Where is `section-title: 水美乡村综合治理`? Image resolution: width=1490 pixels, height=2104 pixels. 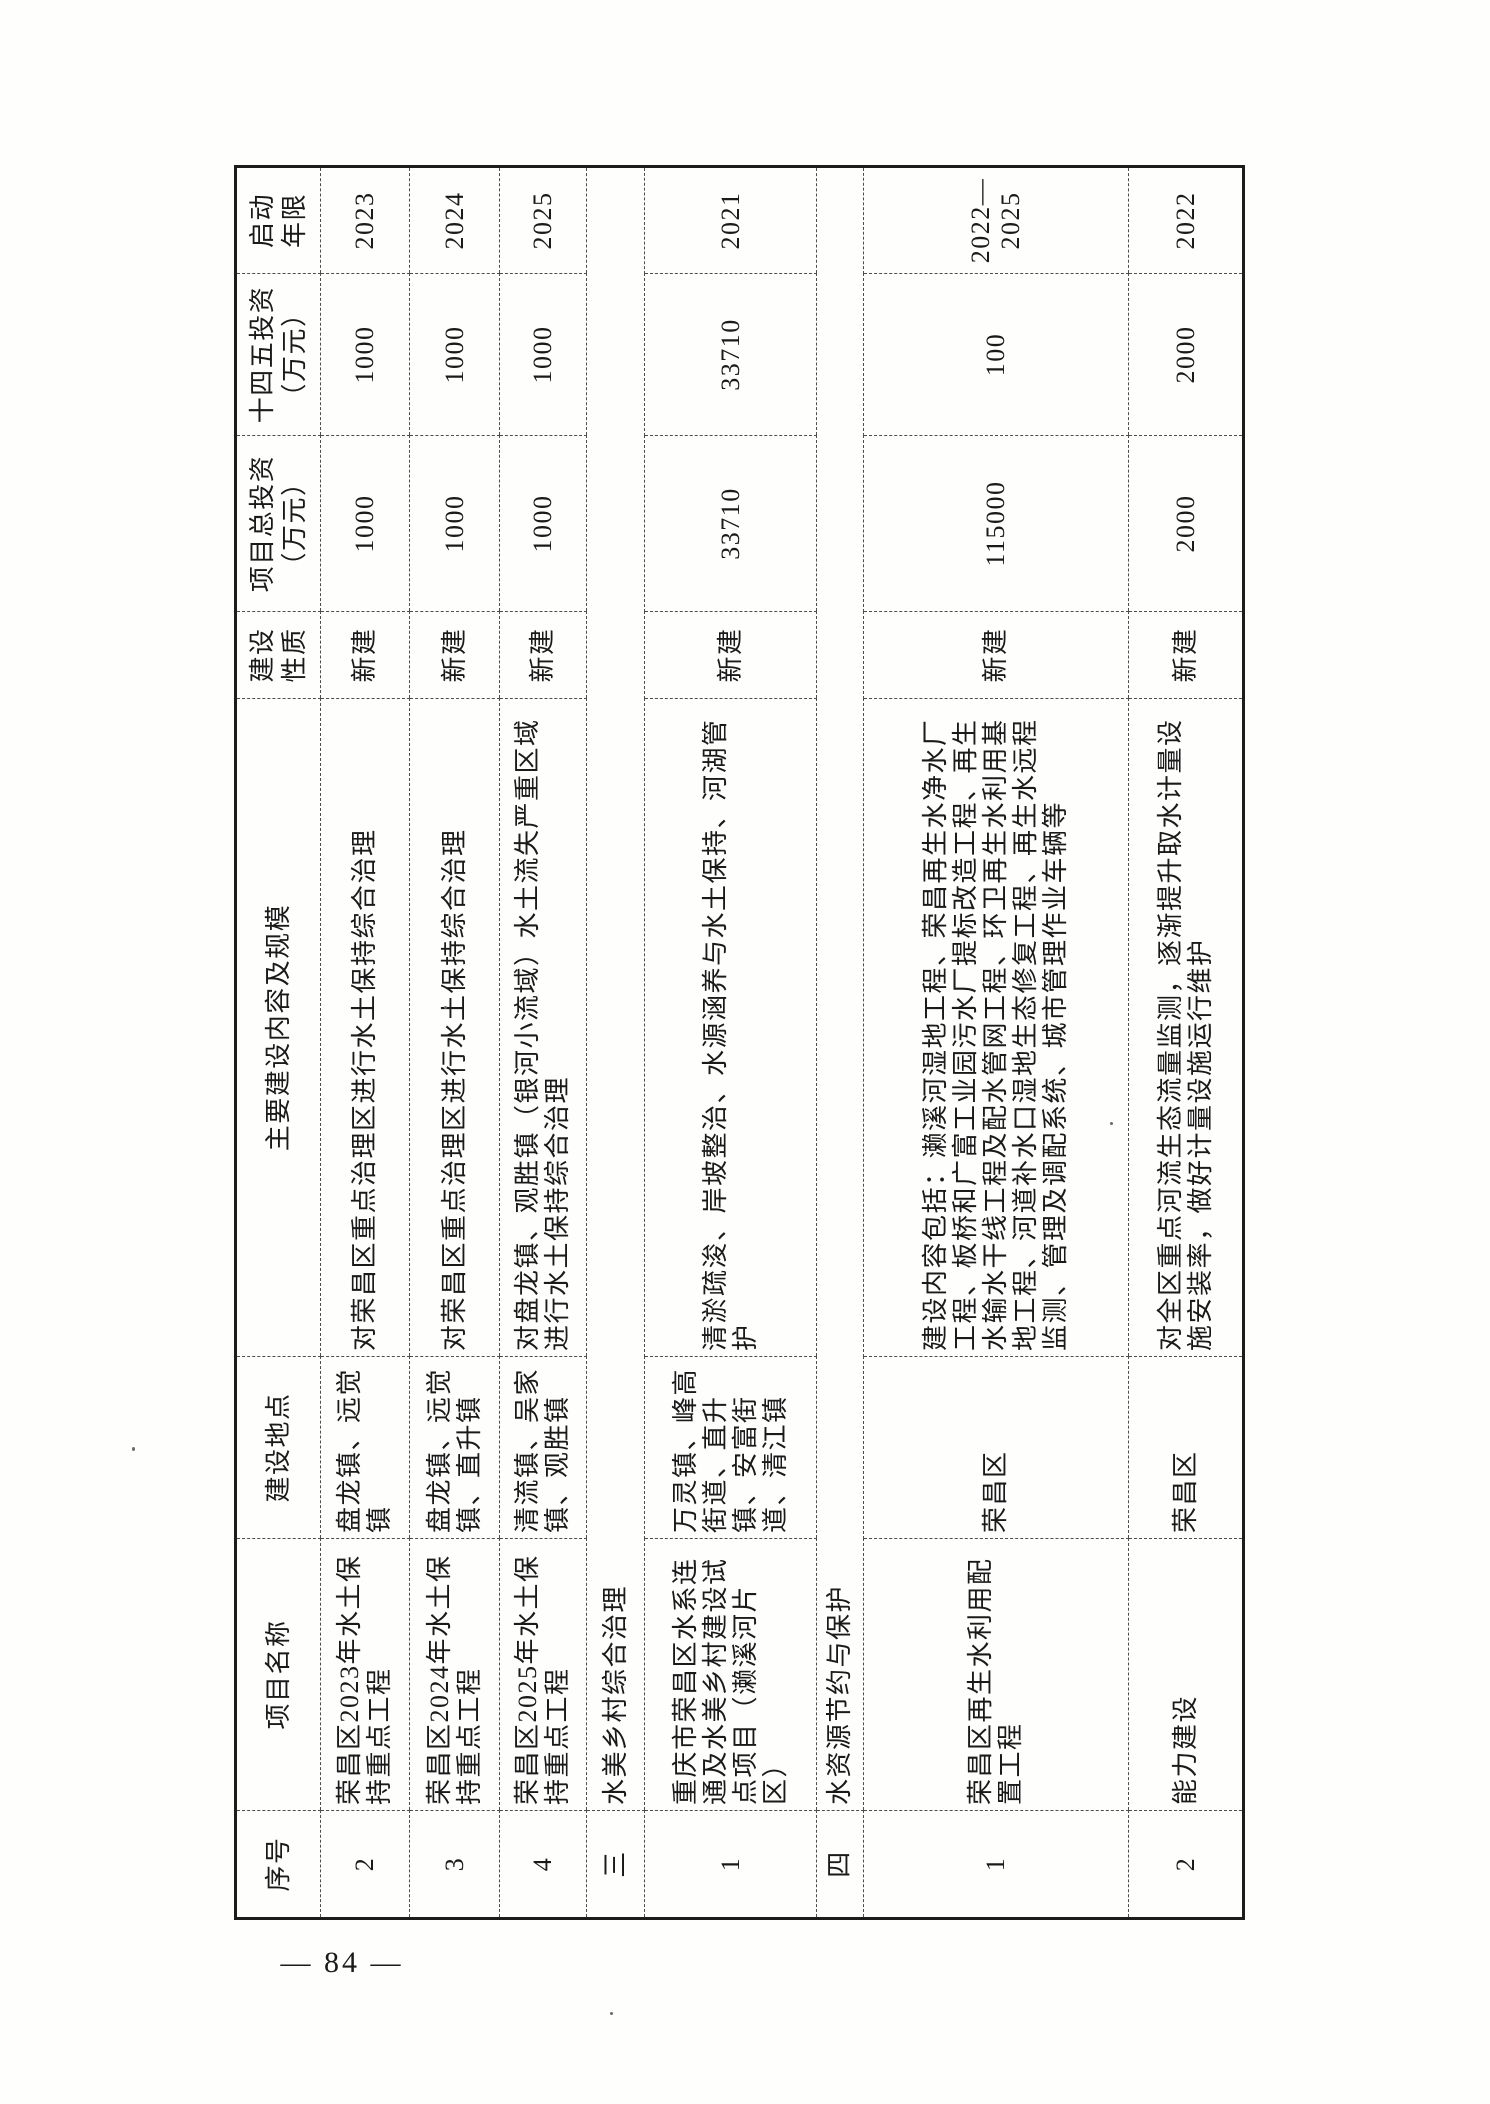 section-title: 水美乡村综合治理 is located at coordinates (615, 988).